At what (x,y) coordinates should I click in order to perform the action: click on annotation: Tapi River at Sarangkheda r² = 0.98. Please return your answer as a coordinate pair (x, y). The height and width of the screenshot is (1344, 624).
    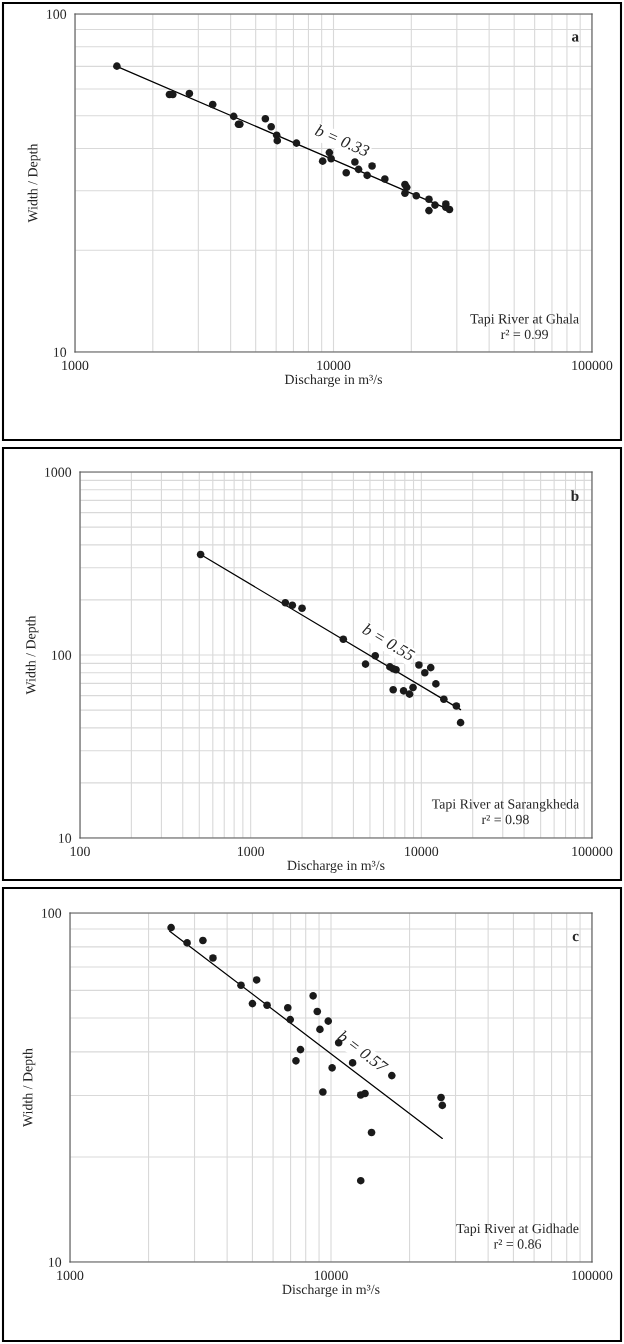
    Looking at the image, I should click on (505, 811).